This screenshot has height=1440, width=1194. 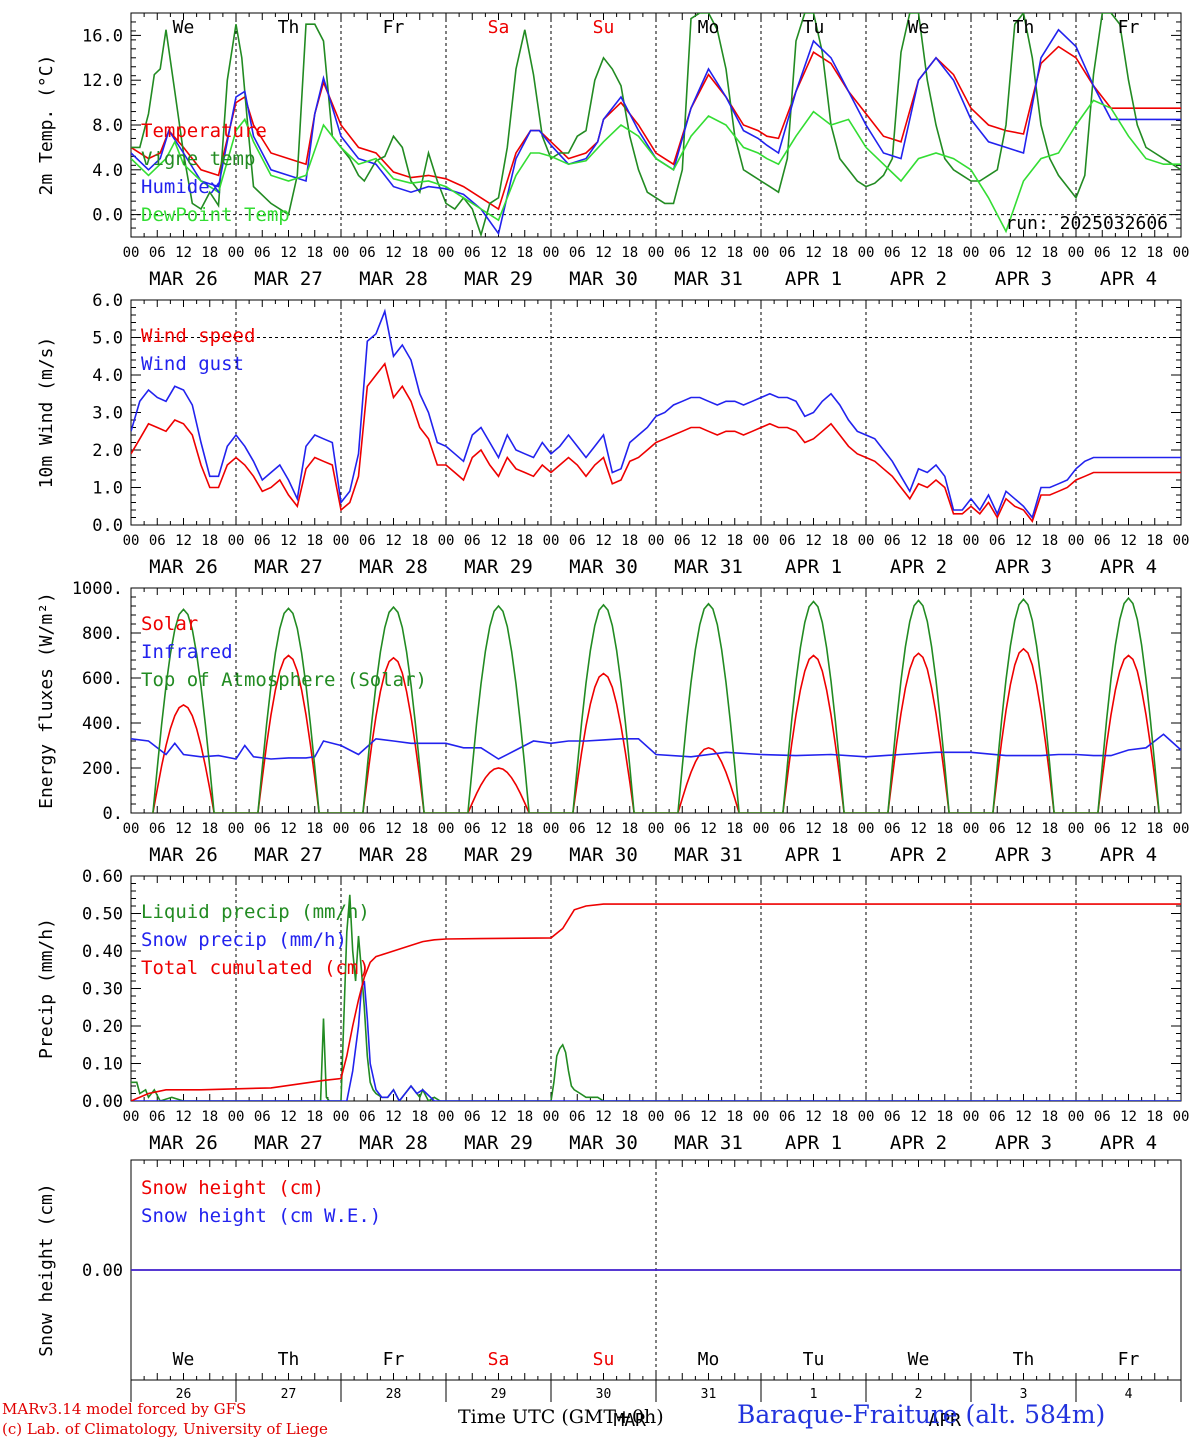 What do you see at coordinates (102, 877) in the screenshot?
I see `y-tick-label: 0.60` at bounding box center [102, 877].